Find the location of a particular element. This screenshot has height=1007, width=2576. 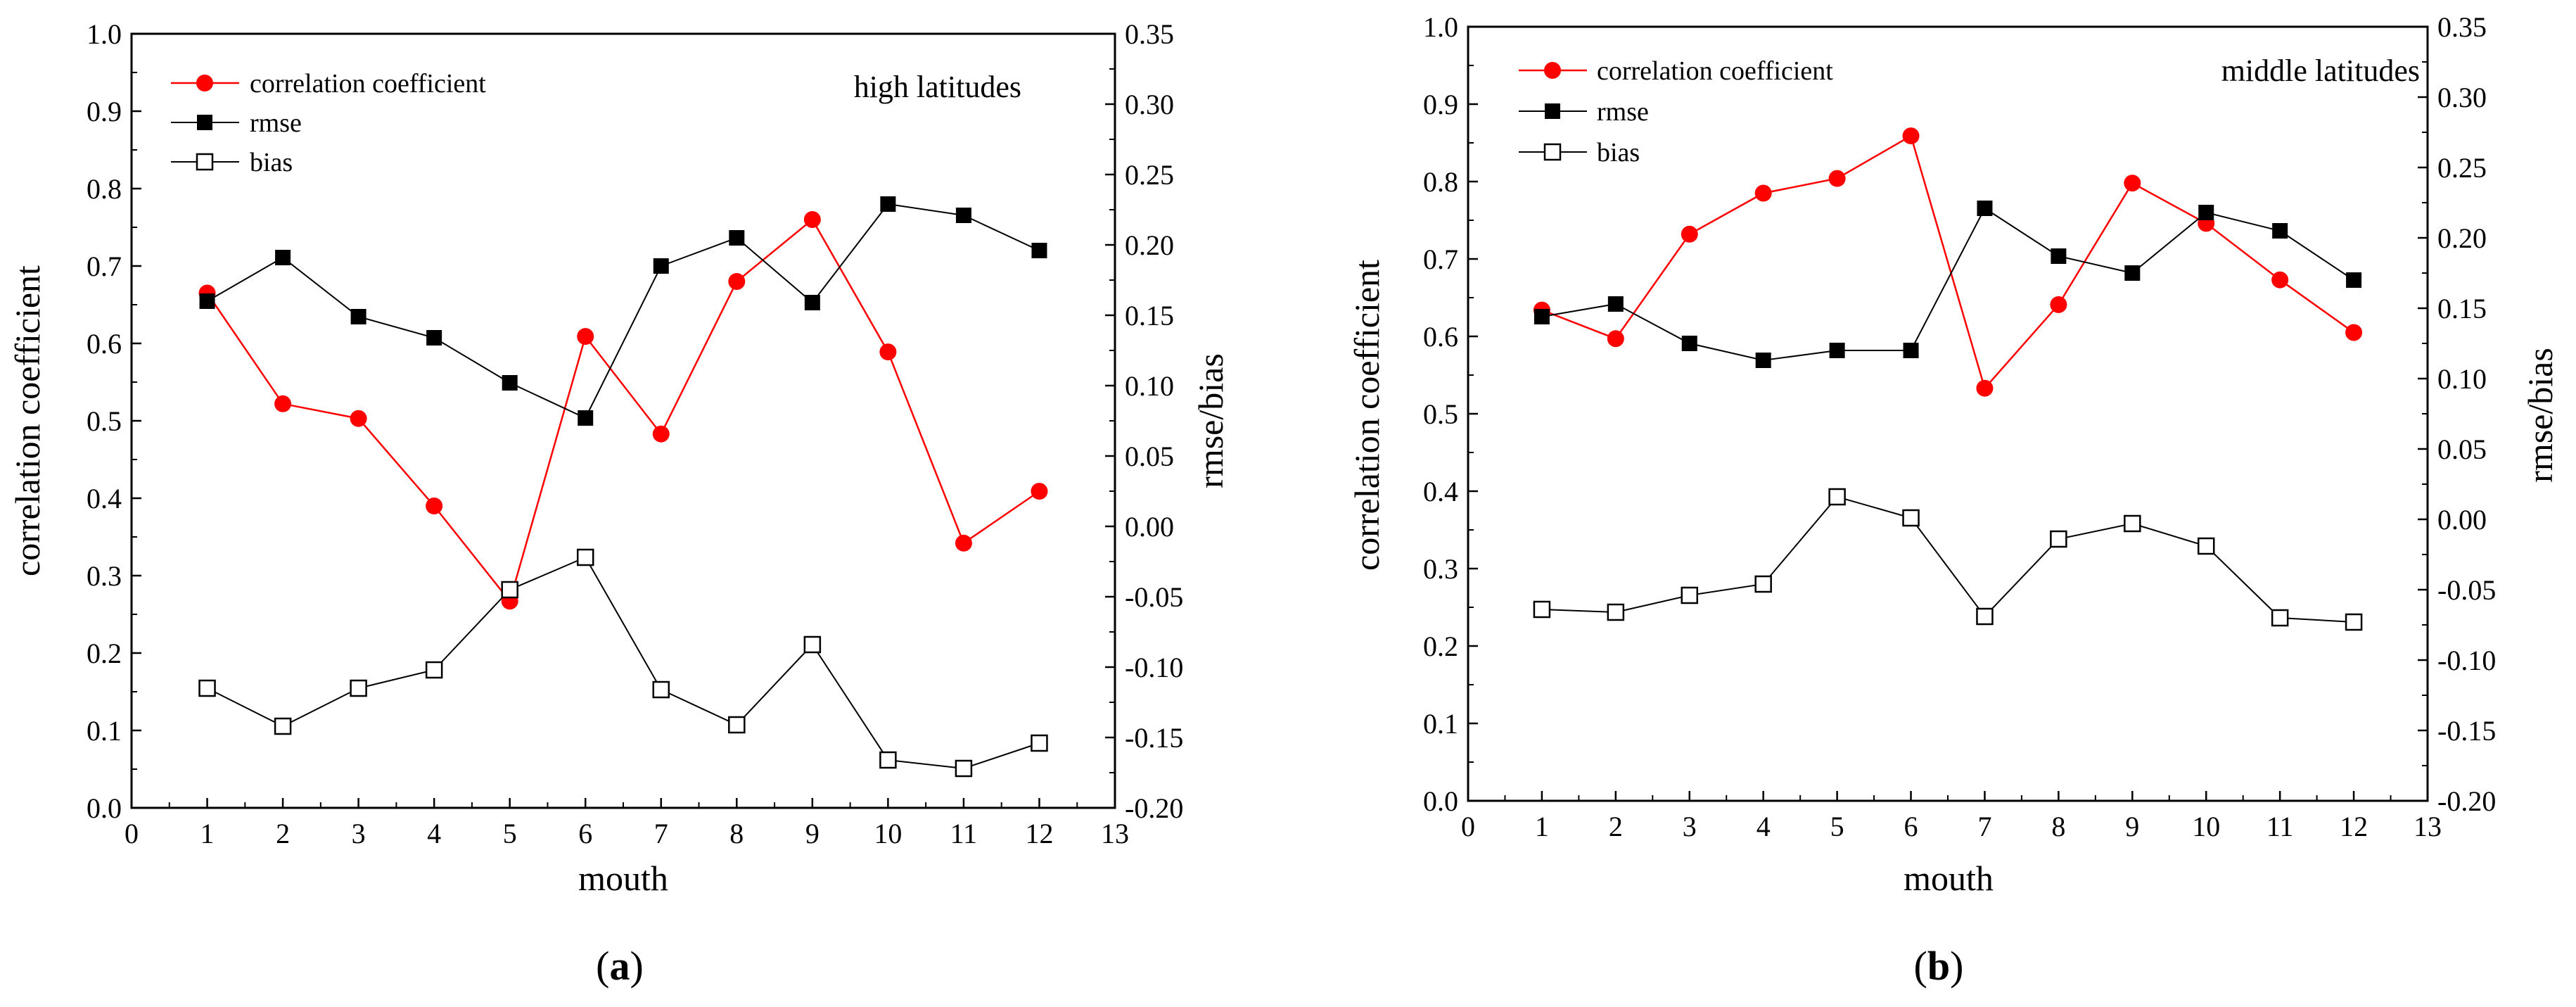

panel-b-y-left-tick-label: 0.4 is located at coordinates (1440, 491).